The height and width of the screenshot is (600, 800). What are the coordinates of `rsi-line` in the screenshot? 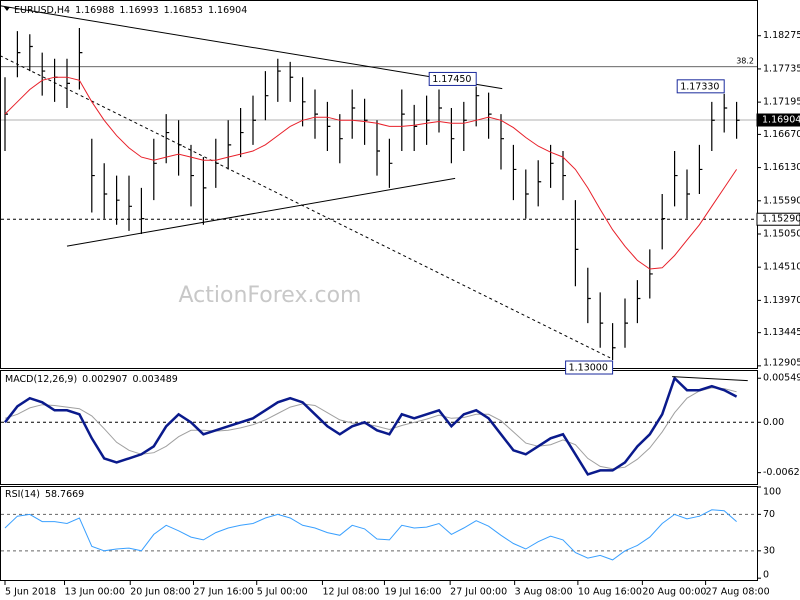 It's located at (370, 535).